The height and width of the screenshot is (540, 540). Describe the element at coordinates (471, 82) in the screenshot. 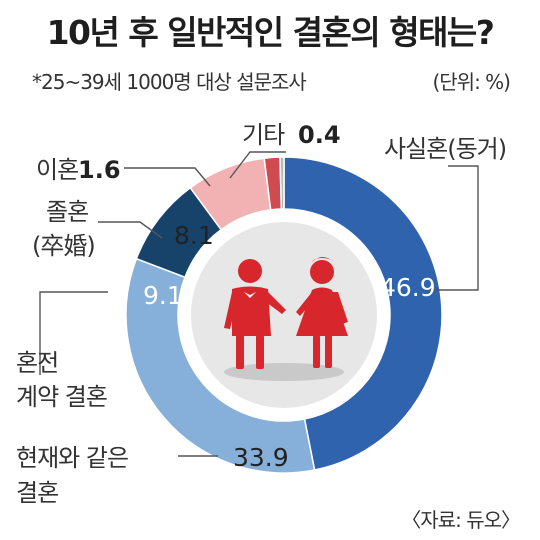

I see `unit-label: (단위: %)` at that location.